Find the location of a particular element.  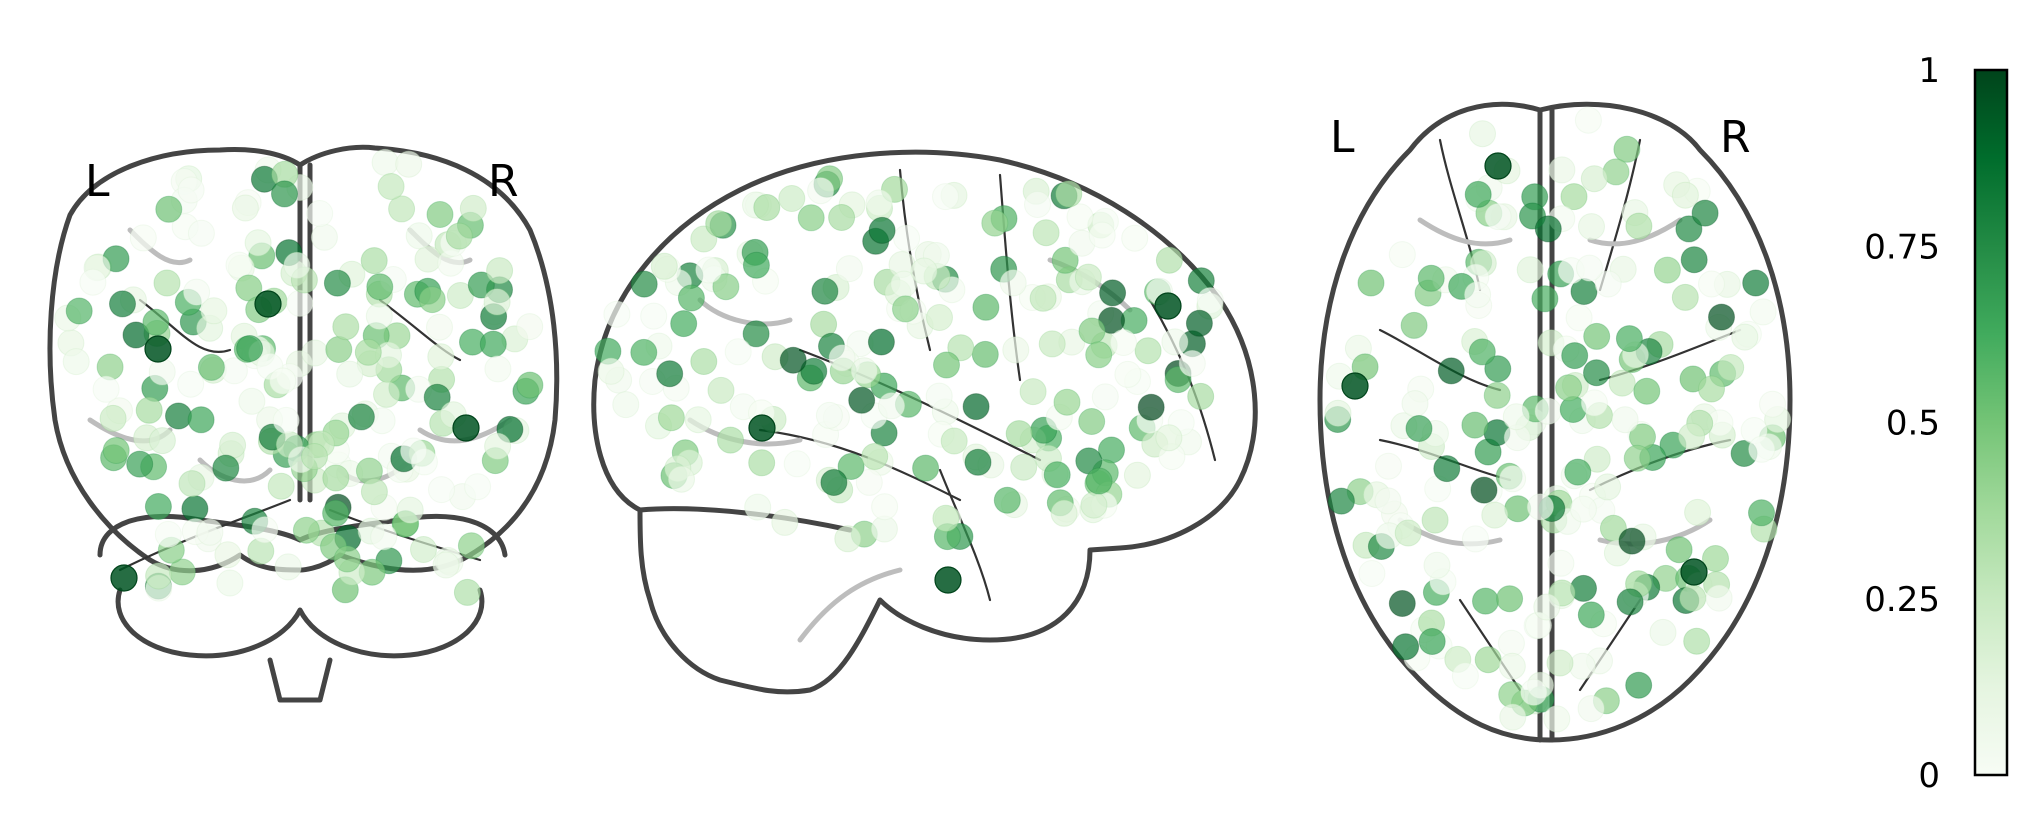

coronal-right-label: R is located at coordinates (503, 181).